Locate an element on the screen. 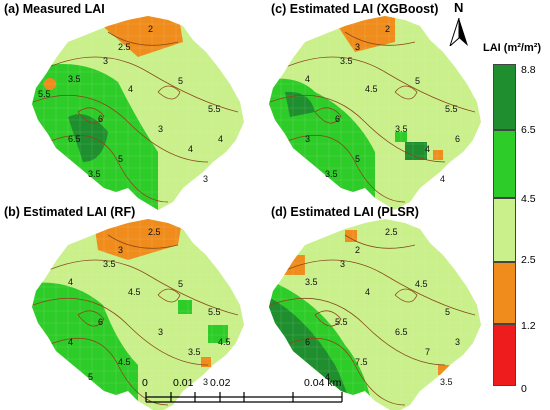 The width and height of the screenshot is (550, 410). legend-tick: 2.5 is located at coordinates (528, 260).